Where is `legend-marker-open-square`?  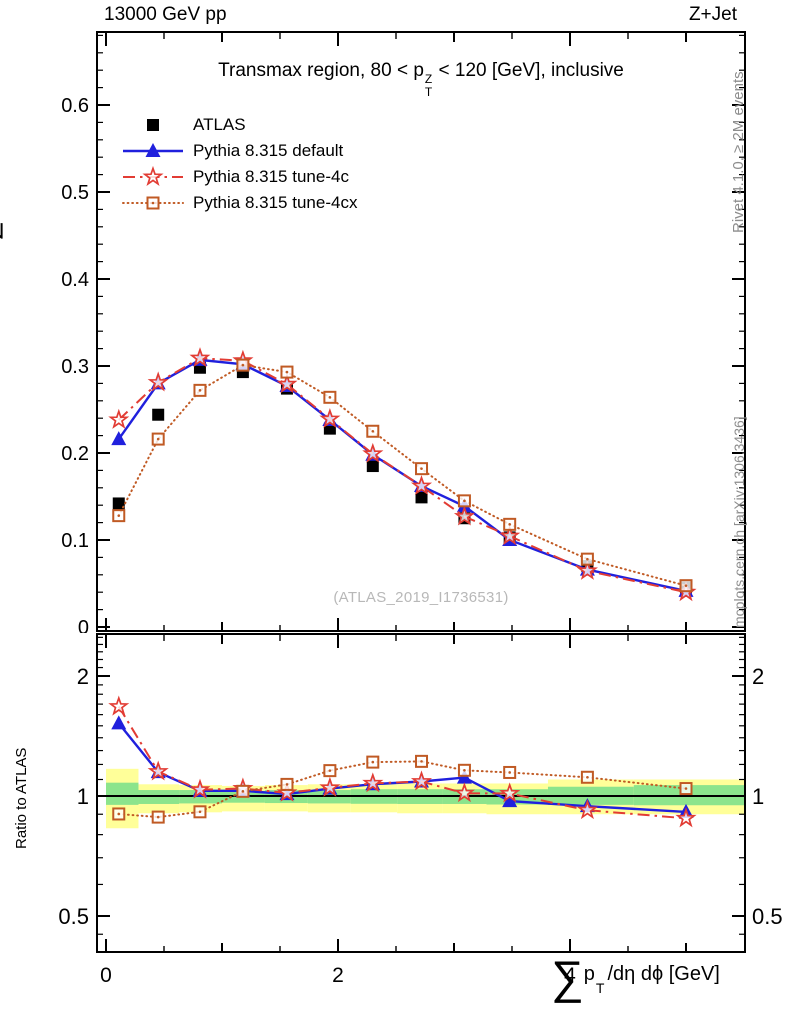
legend-marker-open-square is located at coordinates (153, 203).